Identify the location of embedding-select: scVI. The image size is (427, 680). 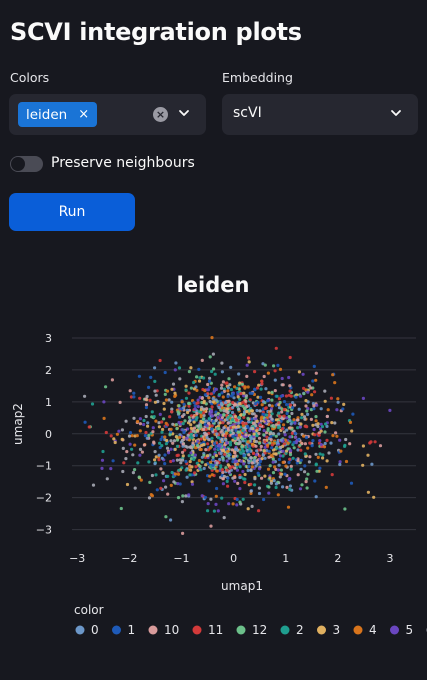
(320, 114).